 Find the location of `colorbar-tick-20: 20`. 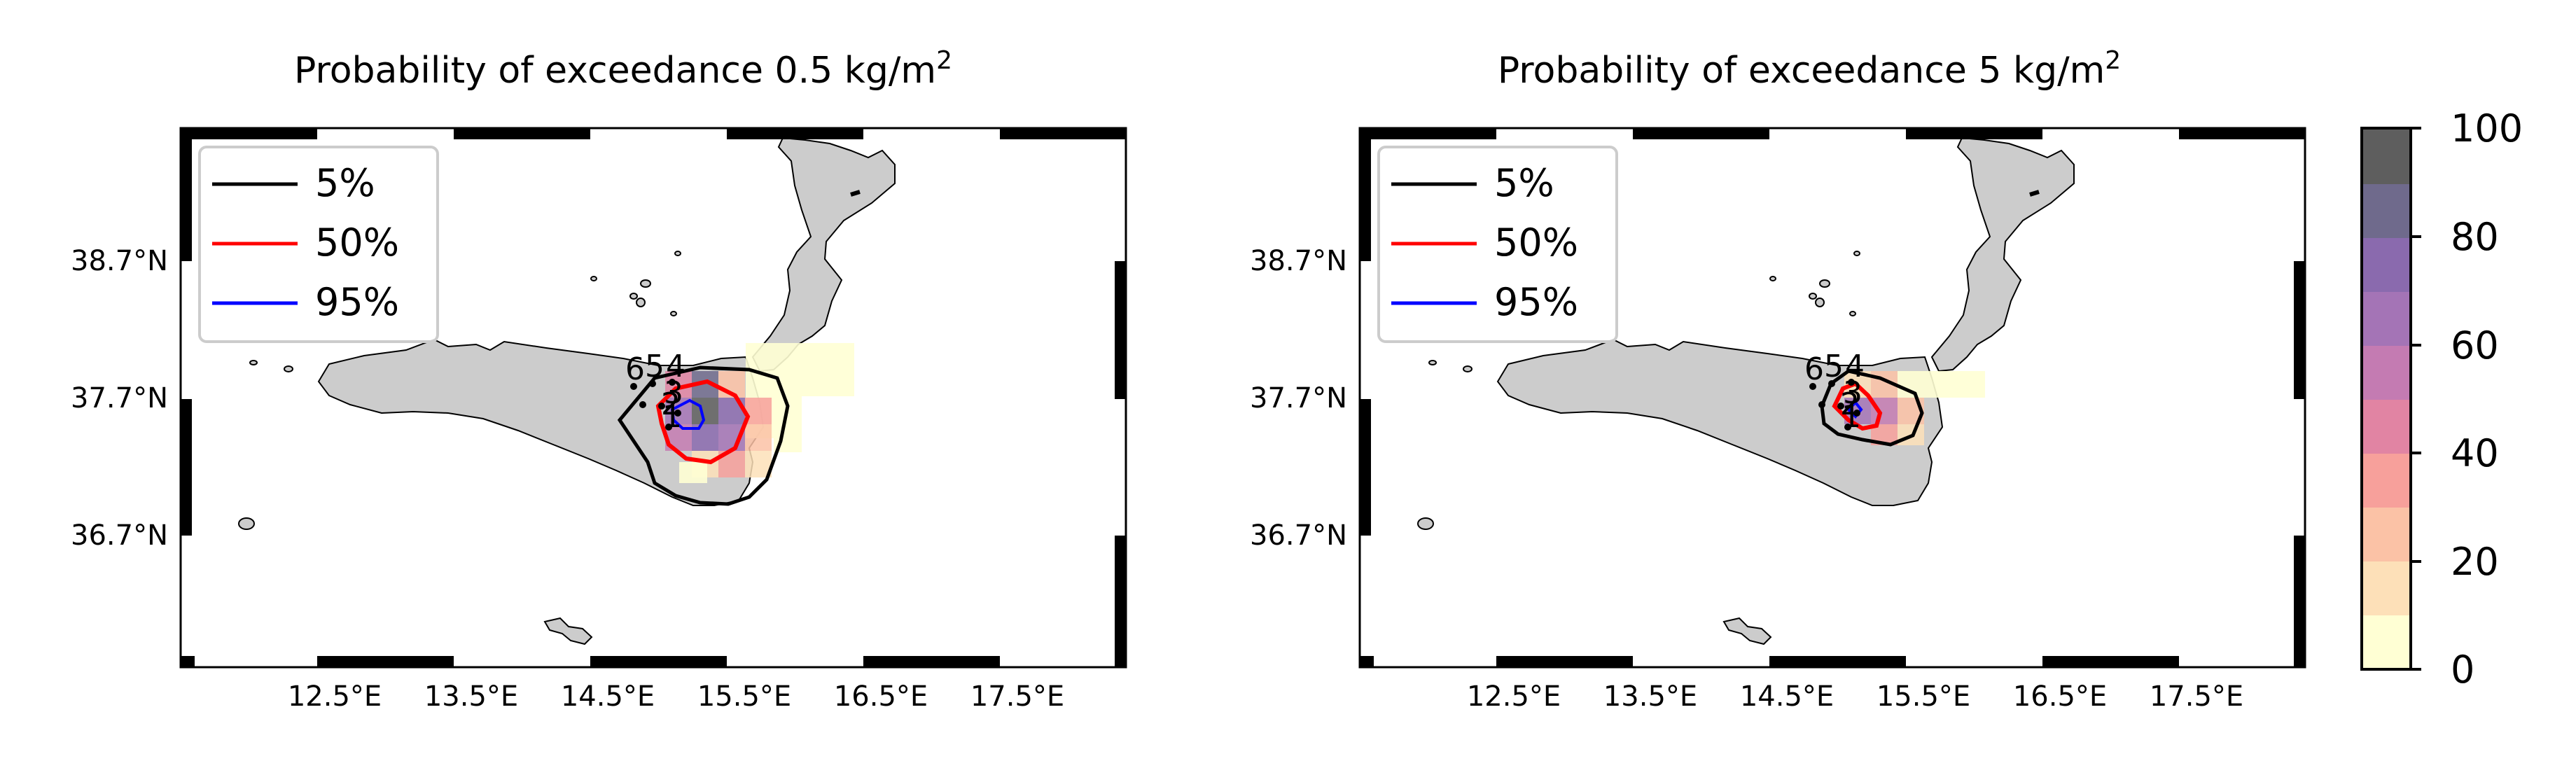

colorbar-tick-20: 20 is located at coordinates (2475, 562).